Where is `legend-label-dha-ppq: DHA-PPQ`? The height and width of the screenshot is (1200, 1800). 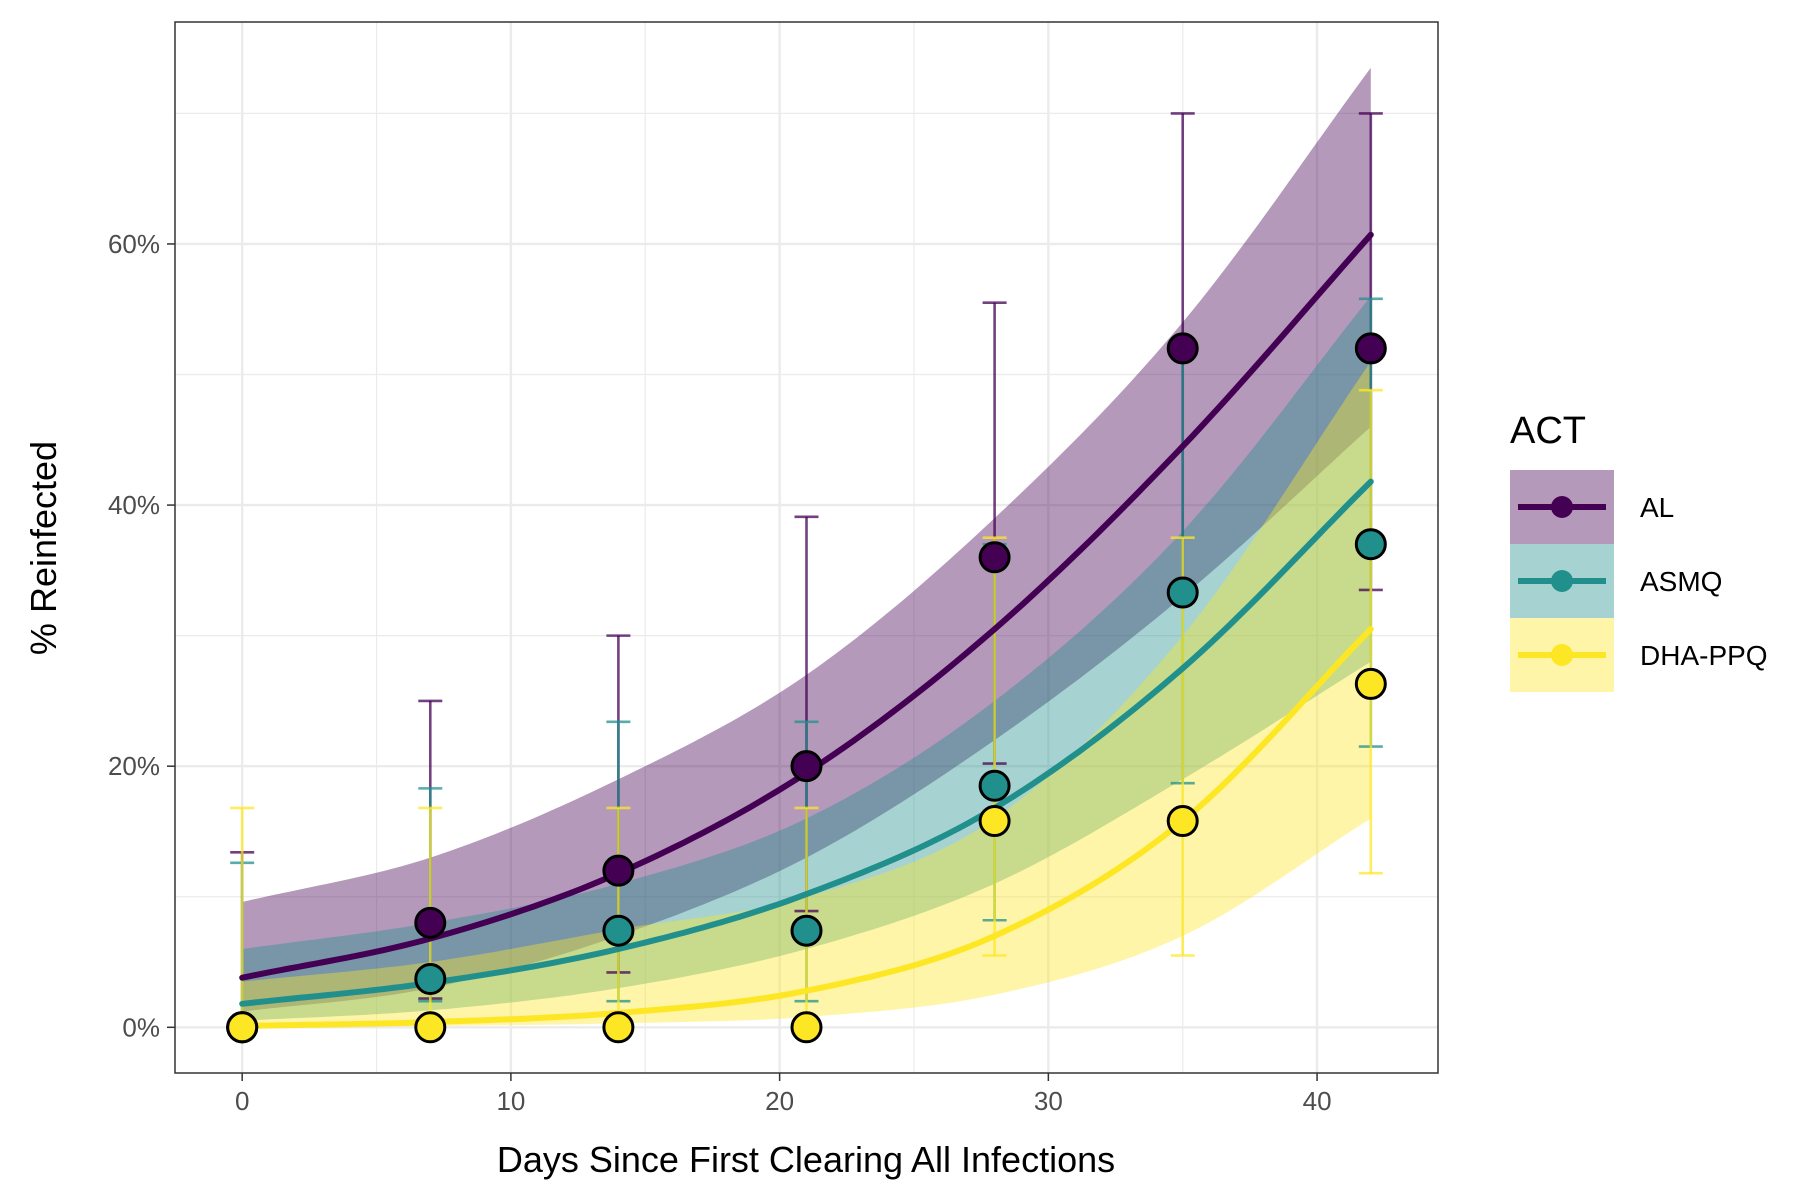 legend-label-dha-ppq: DHA-PPQ is located at coordinates (1704, 655).